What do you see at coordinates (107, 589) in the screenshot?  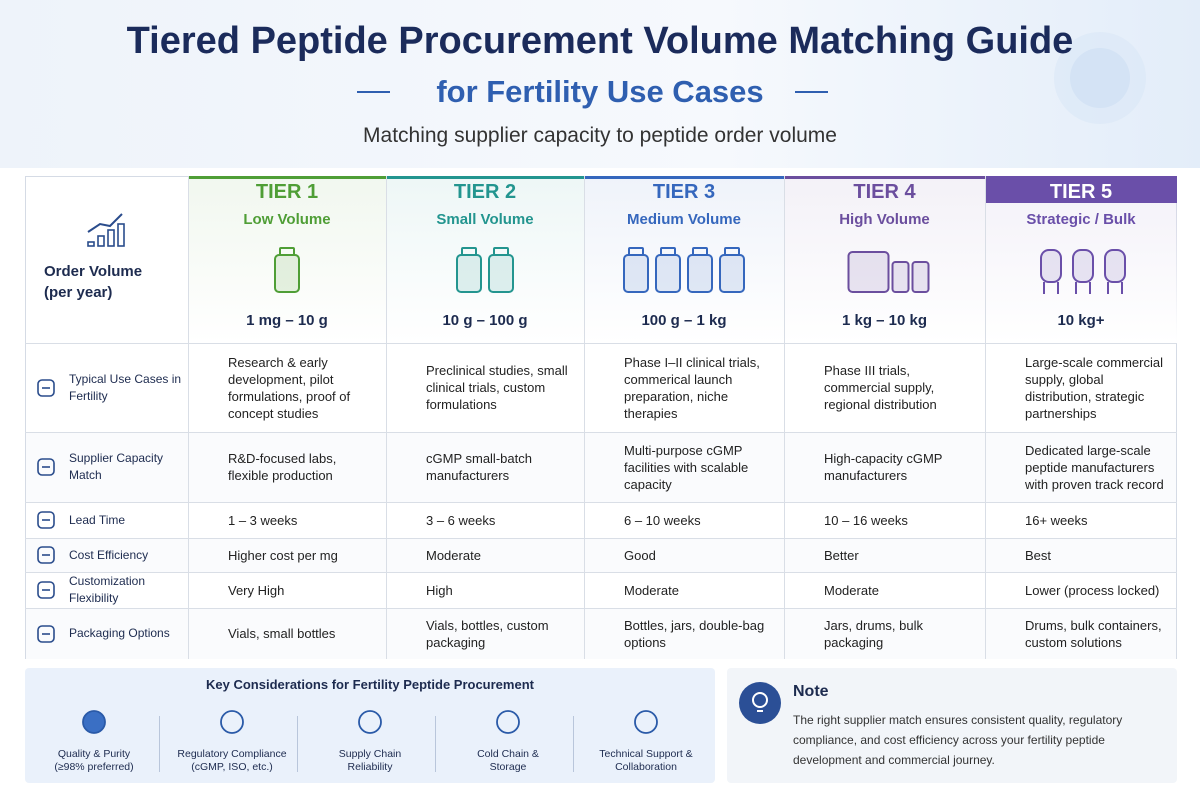 I see `row-label: Customization Flexibility` at bounding box center [107, 589].